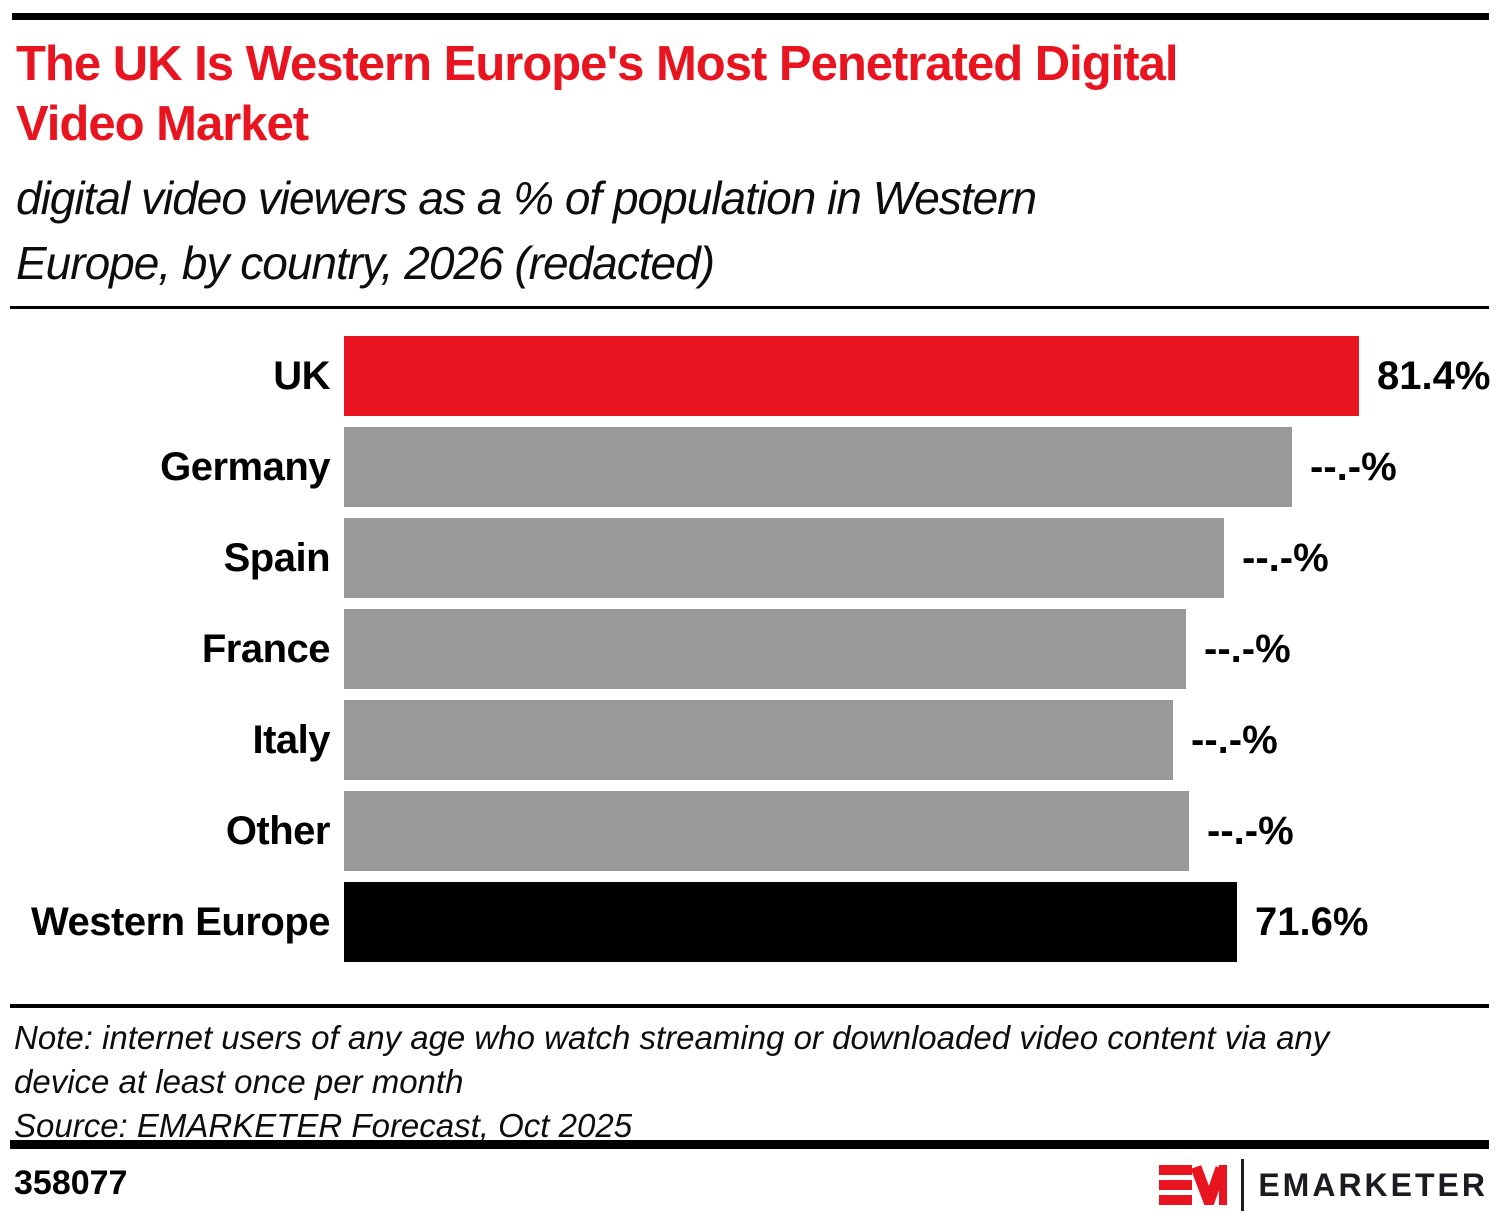 This screenshot has width=1499, height=1224. Describe the element at coordinates (181, 921) in the screenshot. I see `bar-label-western-europe: Western Europe` at that location.